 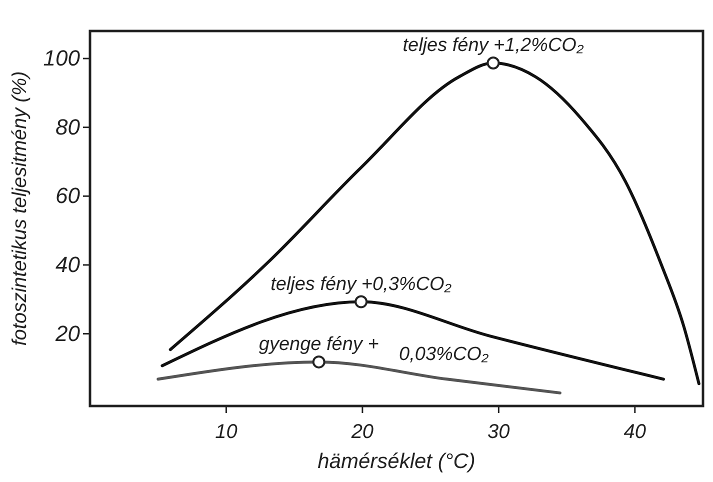 I want to click on y-tick-label: 20, so click(x=67, y=333).